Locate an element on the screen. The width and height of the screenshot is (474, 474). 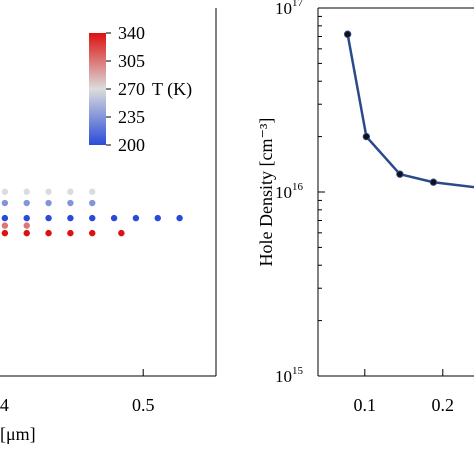
right-y-tick-exponent: 17 is located at coordinates (298, 4).